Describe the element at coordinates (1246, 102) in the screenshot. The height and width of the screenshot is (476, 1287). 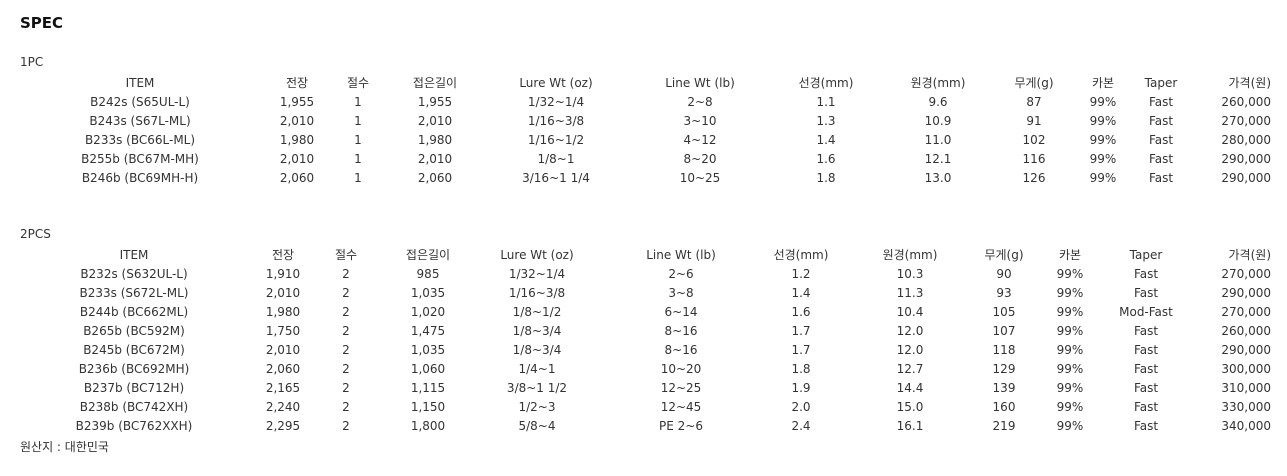
I see `table-cell: 260,000` at that location.